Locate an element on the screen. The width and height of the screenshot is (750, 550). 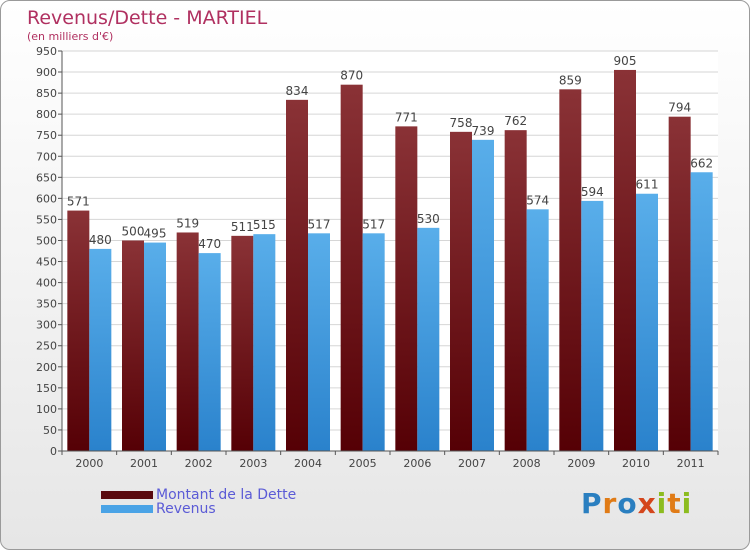
value-label-debt: 758 is located at coordinates (461, 123).